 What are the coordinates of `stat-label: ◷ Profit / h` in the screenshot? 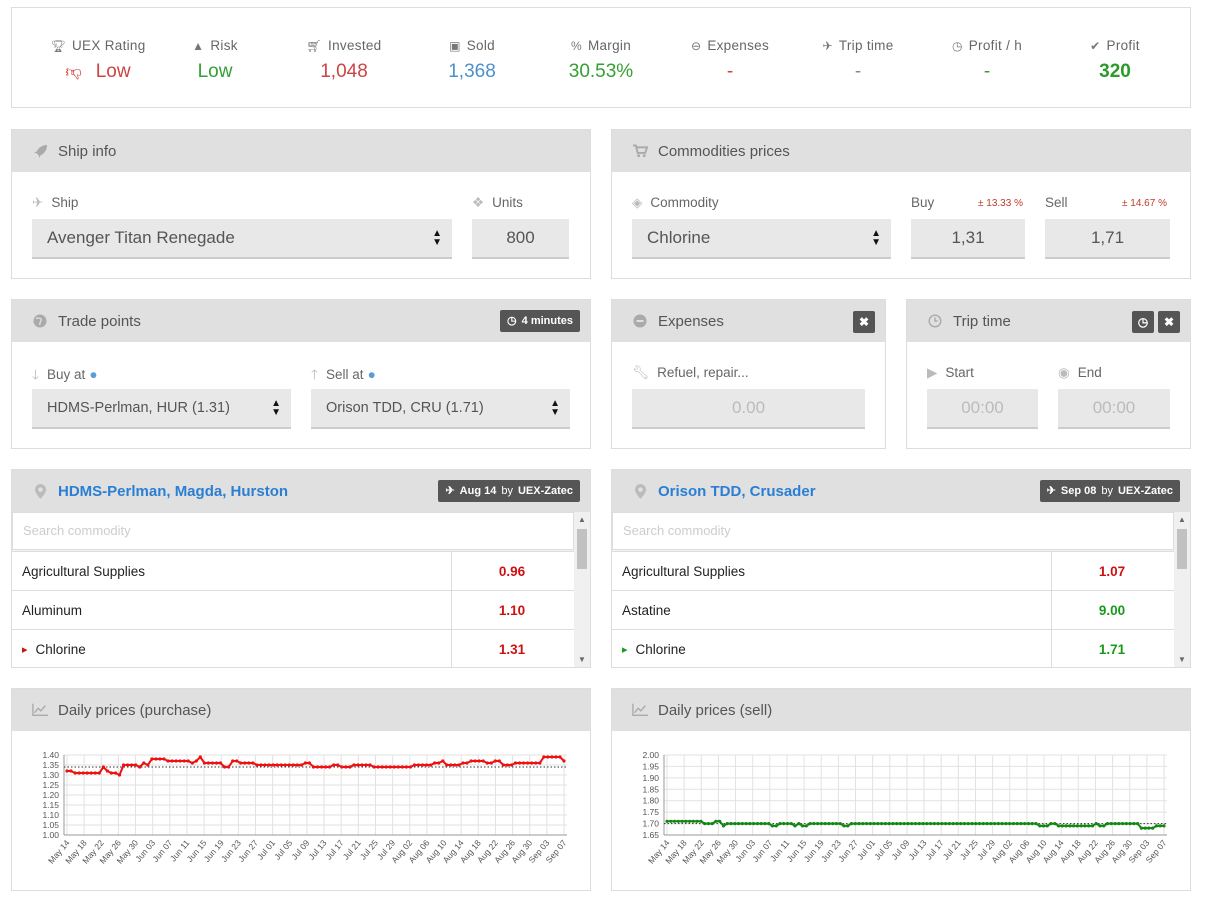 It's located at (987, 45).